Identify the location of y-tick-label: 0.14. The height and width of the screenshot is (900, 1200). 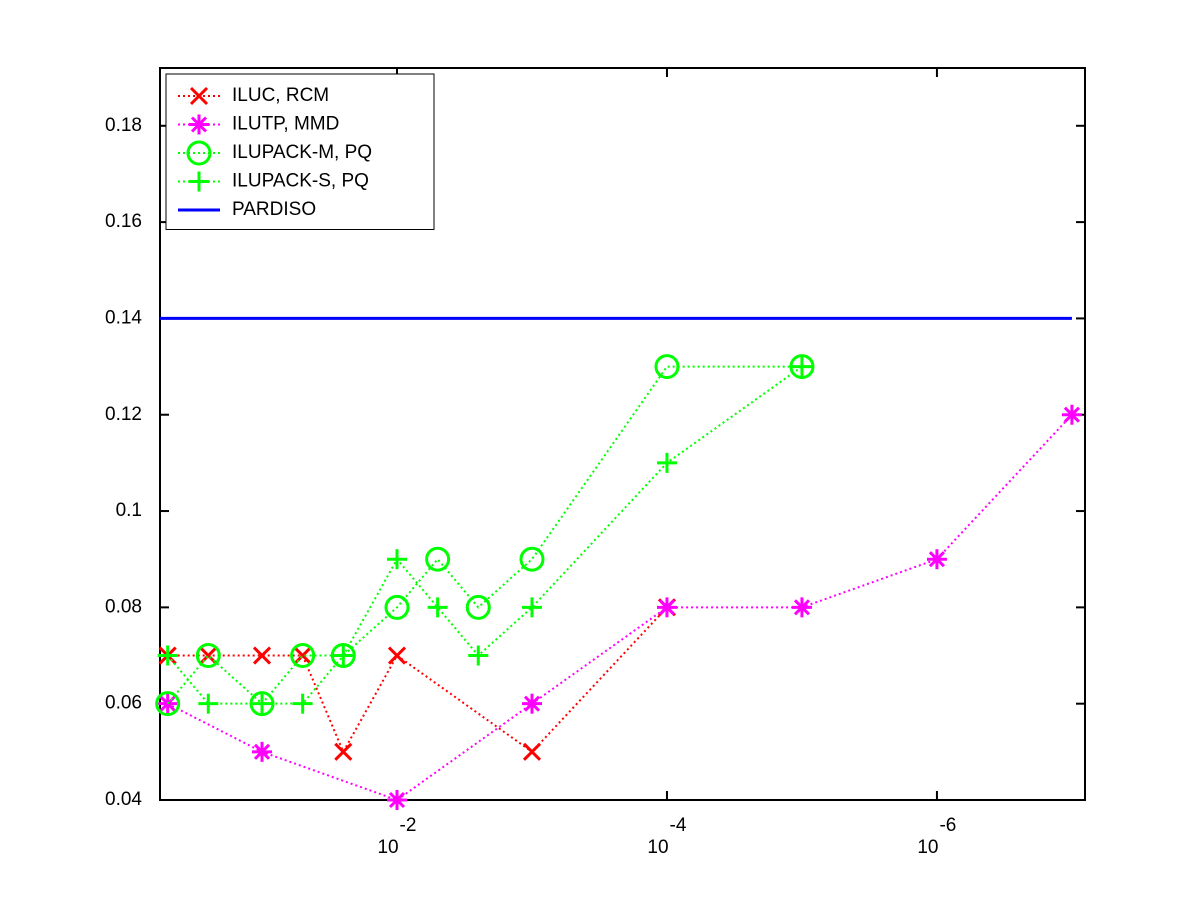
(123, 317).